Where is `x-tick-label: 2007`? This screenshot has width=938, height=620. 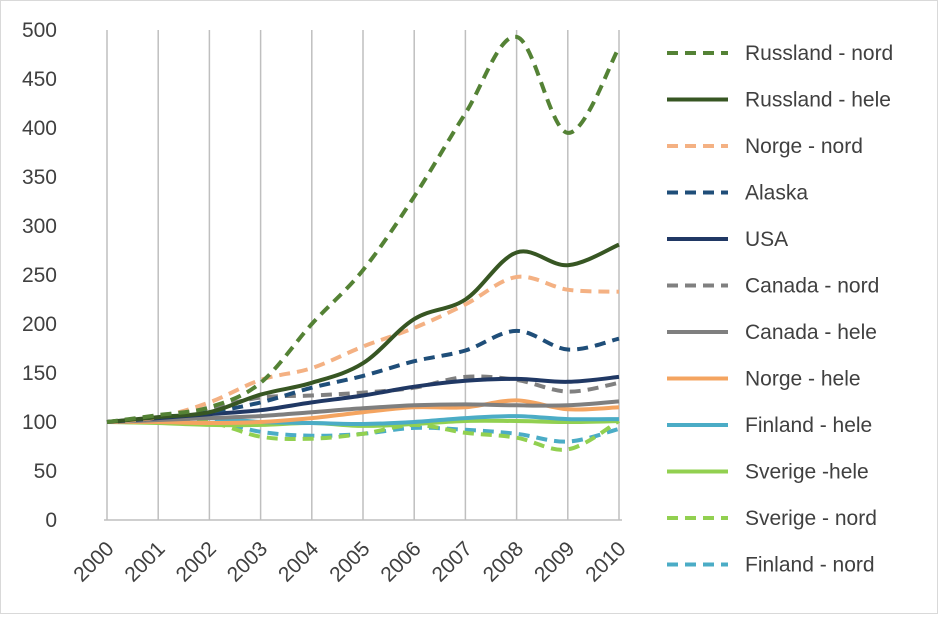
x-tick-label: 2007 is located at coordinates (452, 561).